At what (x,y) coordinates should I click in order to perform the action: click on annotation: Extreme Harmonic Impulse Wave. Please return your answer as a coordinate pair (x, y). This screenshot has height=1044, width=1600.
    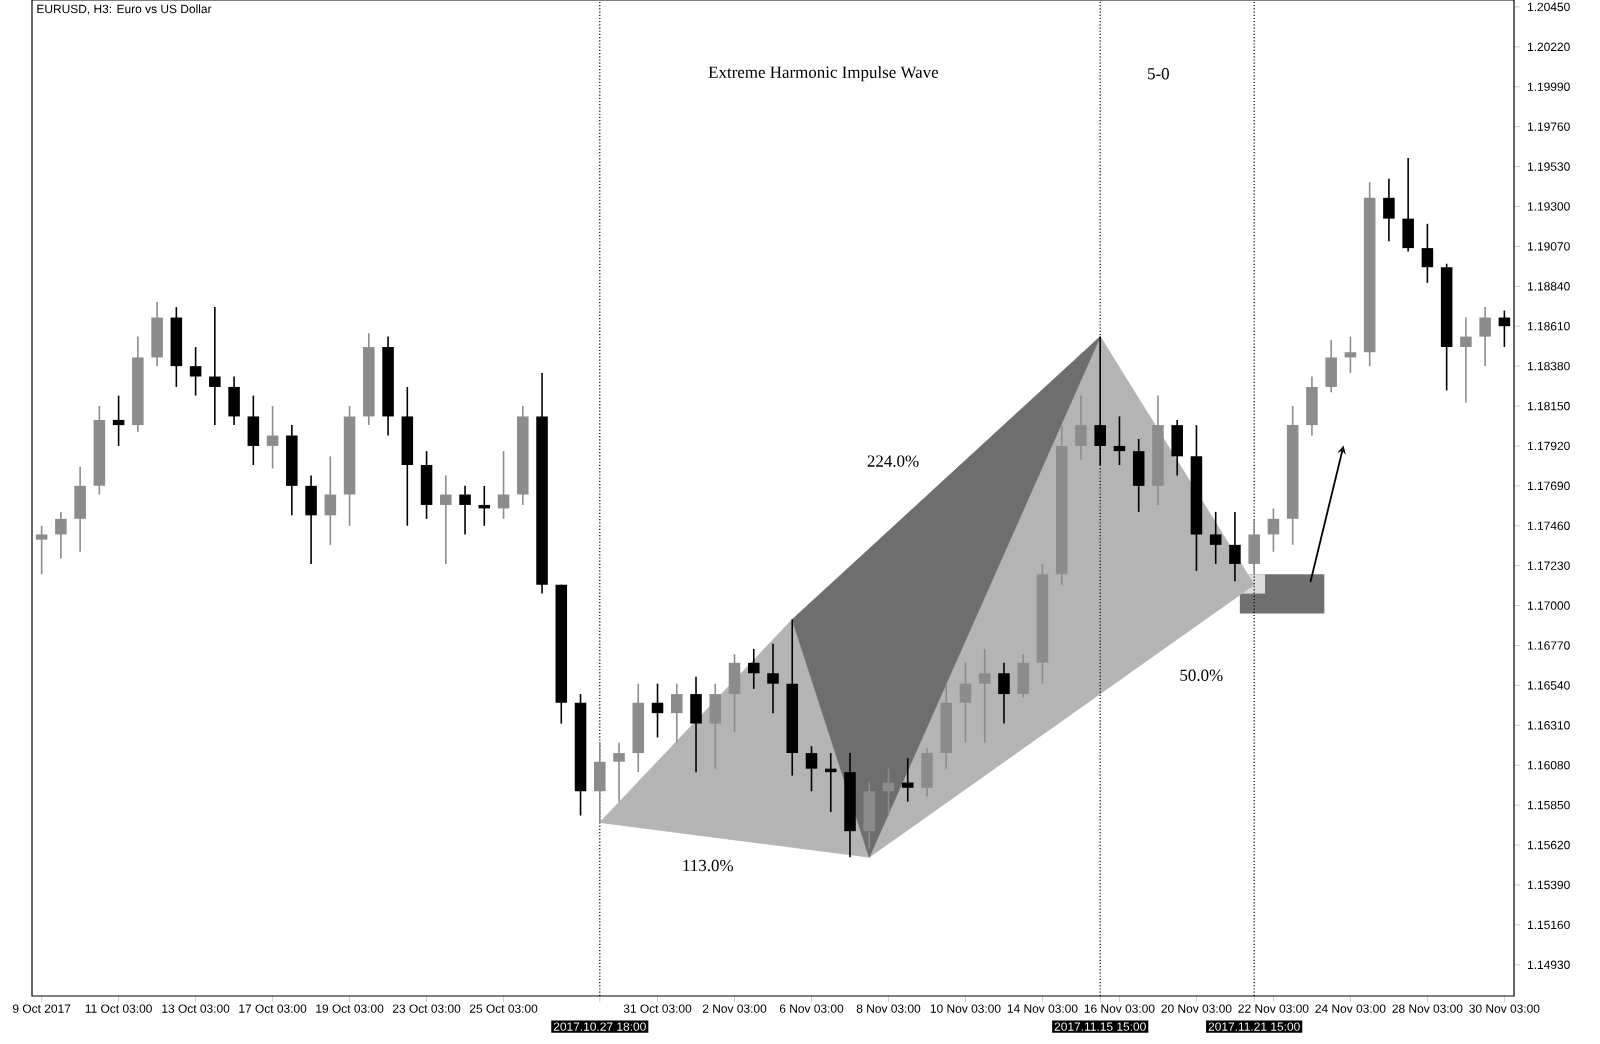
    Looking at the image, I should click on (823, 74).